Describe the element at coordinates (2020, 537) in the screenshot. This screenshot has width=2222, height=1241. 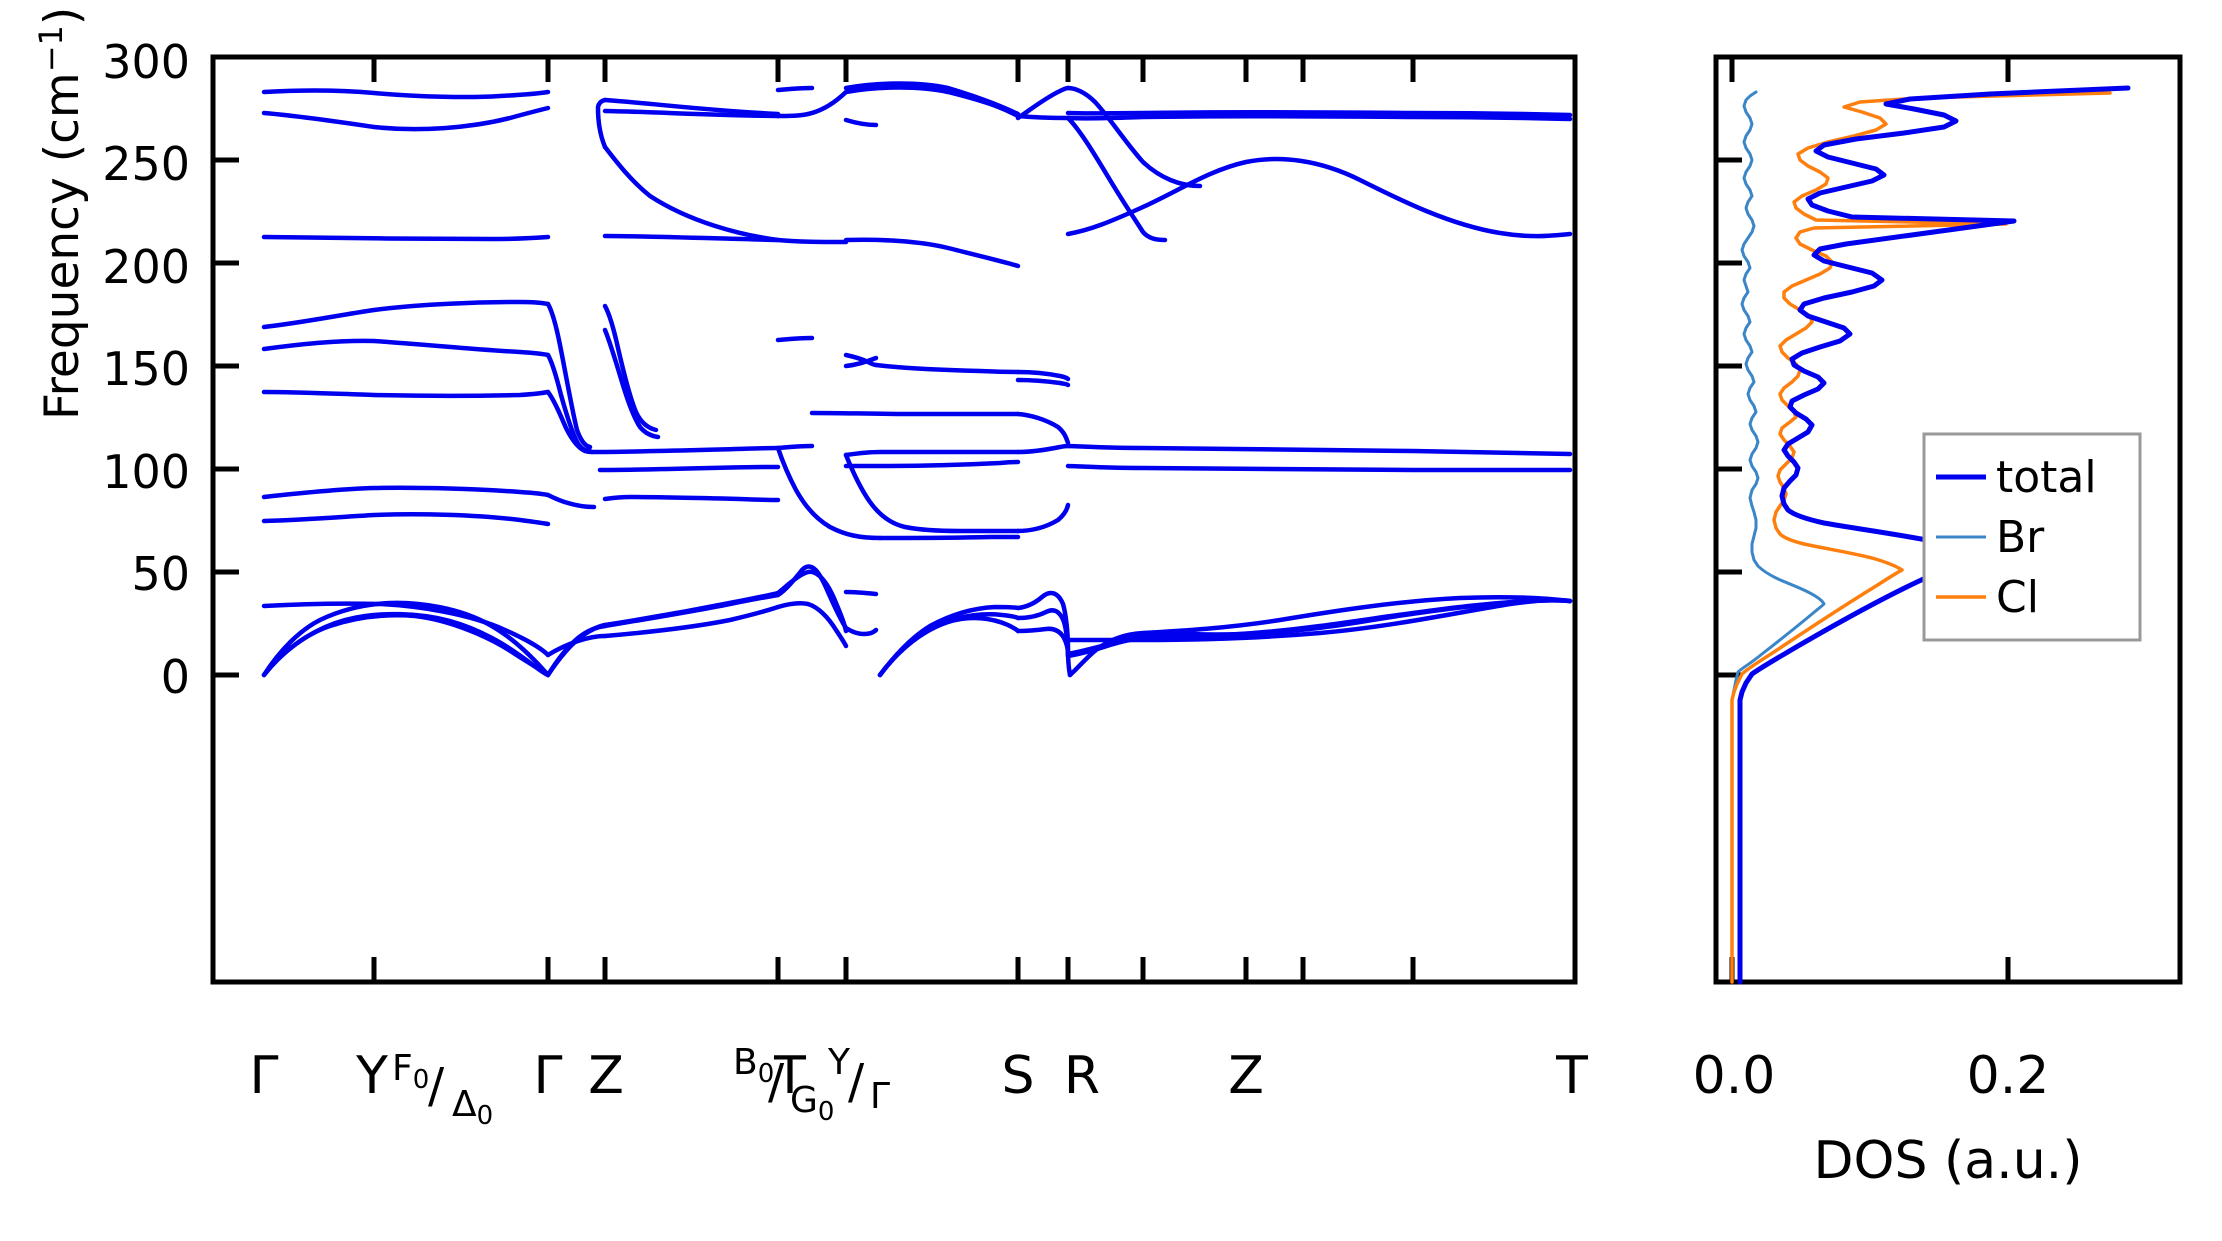
I see `legend-label-br: Br` at that location.